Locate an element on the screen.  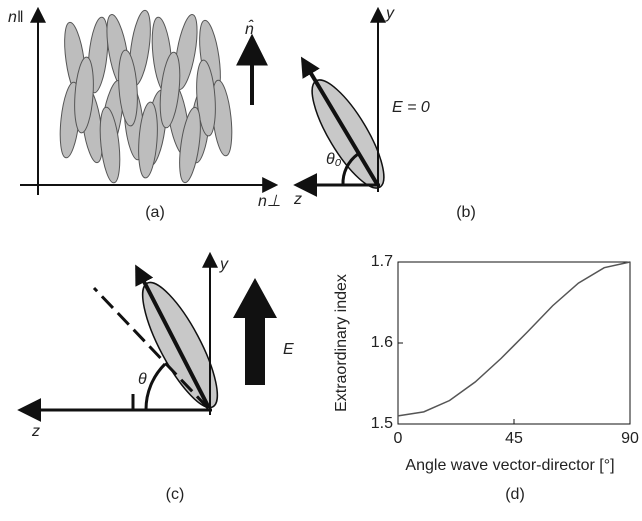
panel-label: (b) is located at coordinates (466, 212).